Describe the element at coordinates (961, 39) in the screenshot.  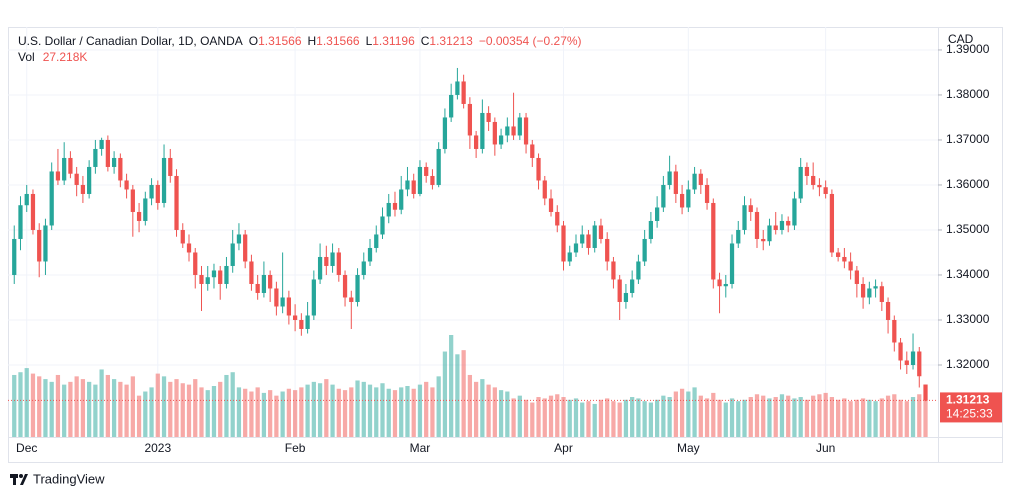
I see `currency: CAD` at that location.